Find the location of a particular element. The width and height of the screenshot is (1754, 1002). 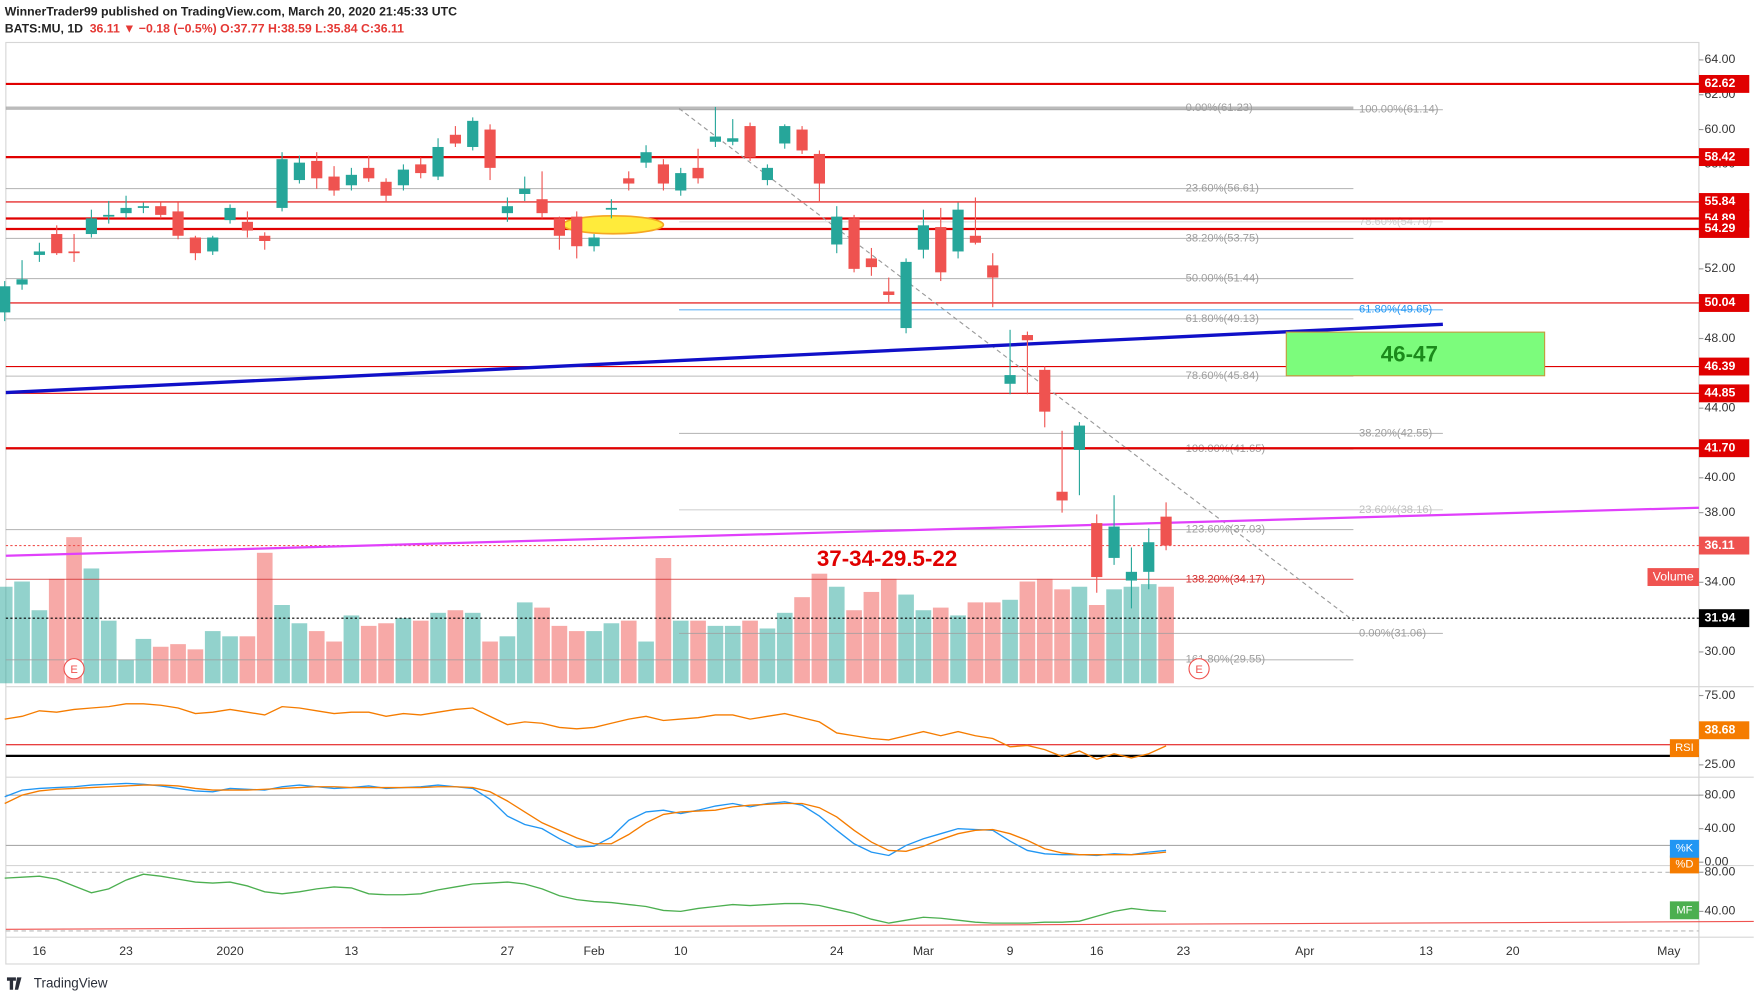

y-tick-label: 30.00 is located at coordinates (1720, 651).